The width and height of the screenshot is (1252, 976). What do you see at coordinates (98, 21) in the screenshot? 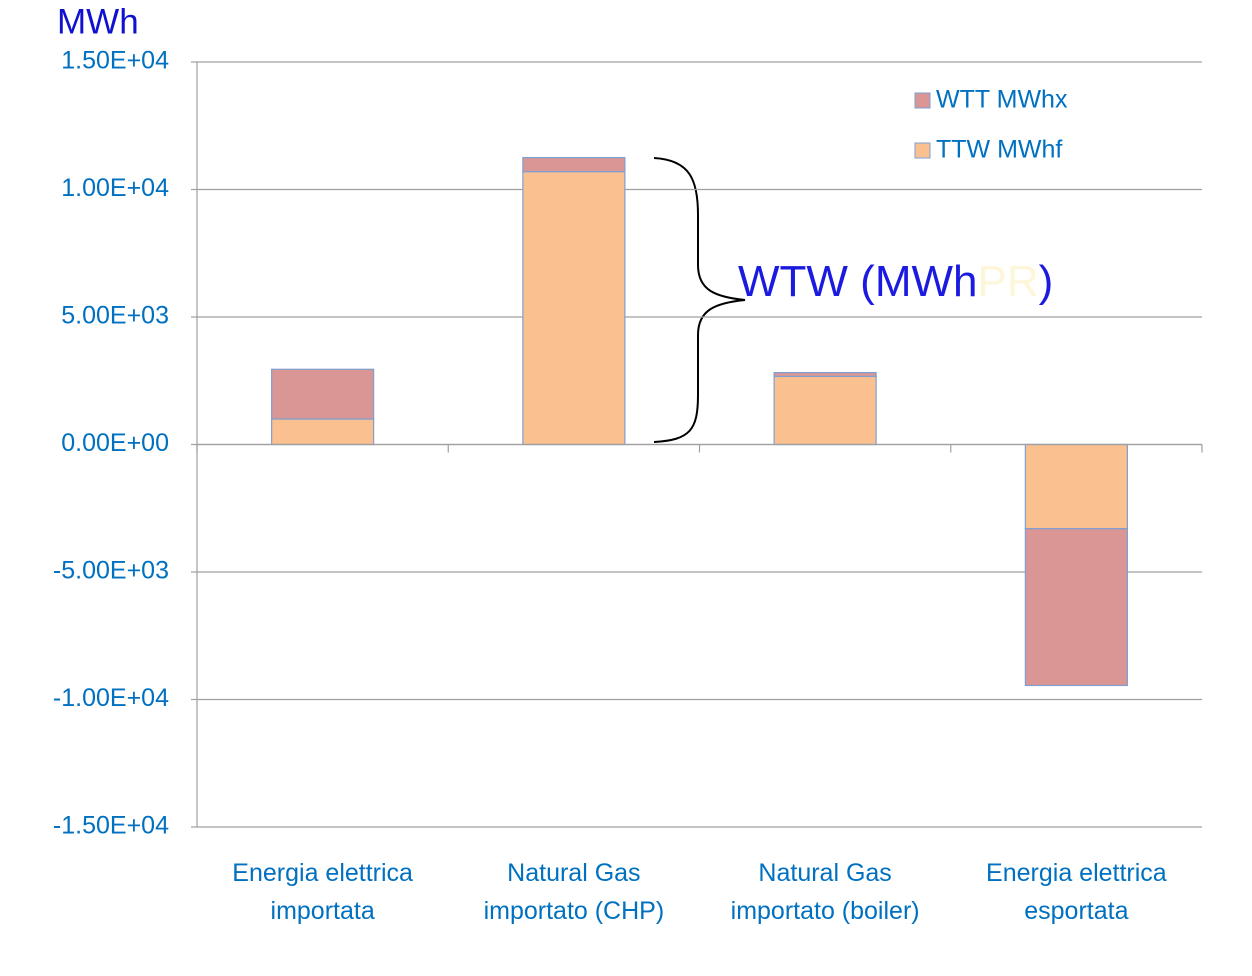
I see `y-axis-label: MWh` at bounding box center [98, 21].